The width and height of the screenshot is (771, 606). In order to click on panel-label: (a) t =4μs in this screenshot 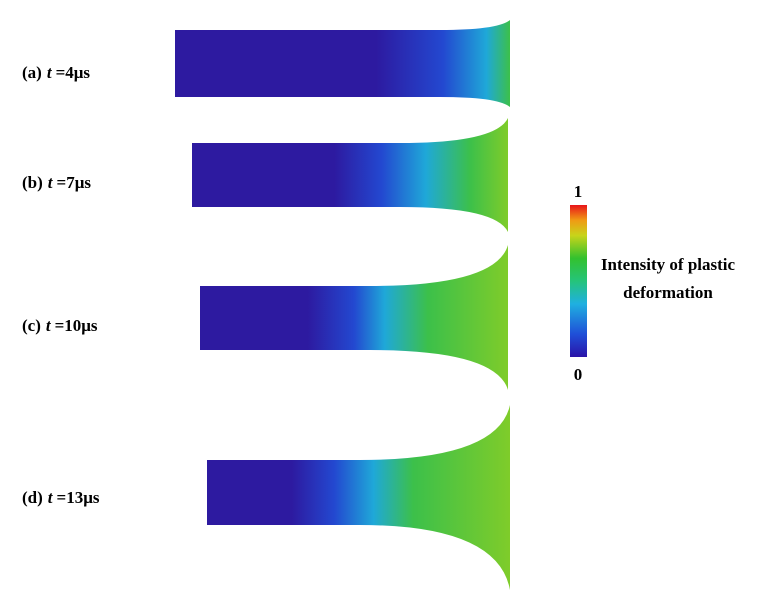, I will do `click(56, 72)`.